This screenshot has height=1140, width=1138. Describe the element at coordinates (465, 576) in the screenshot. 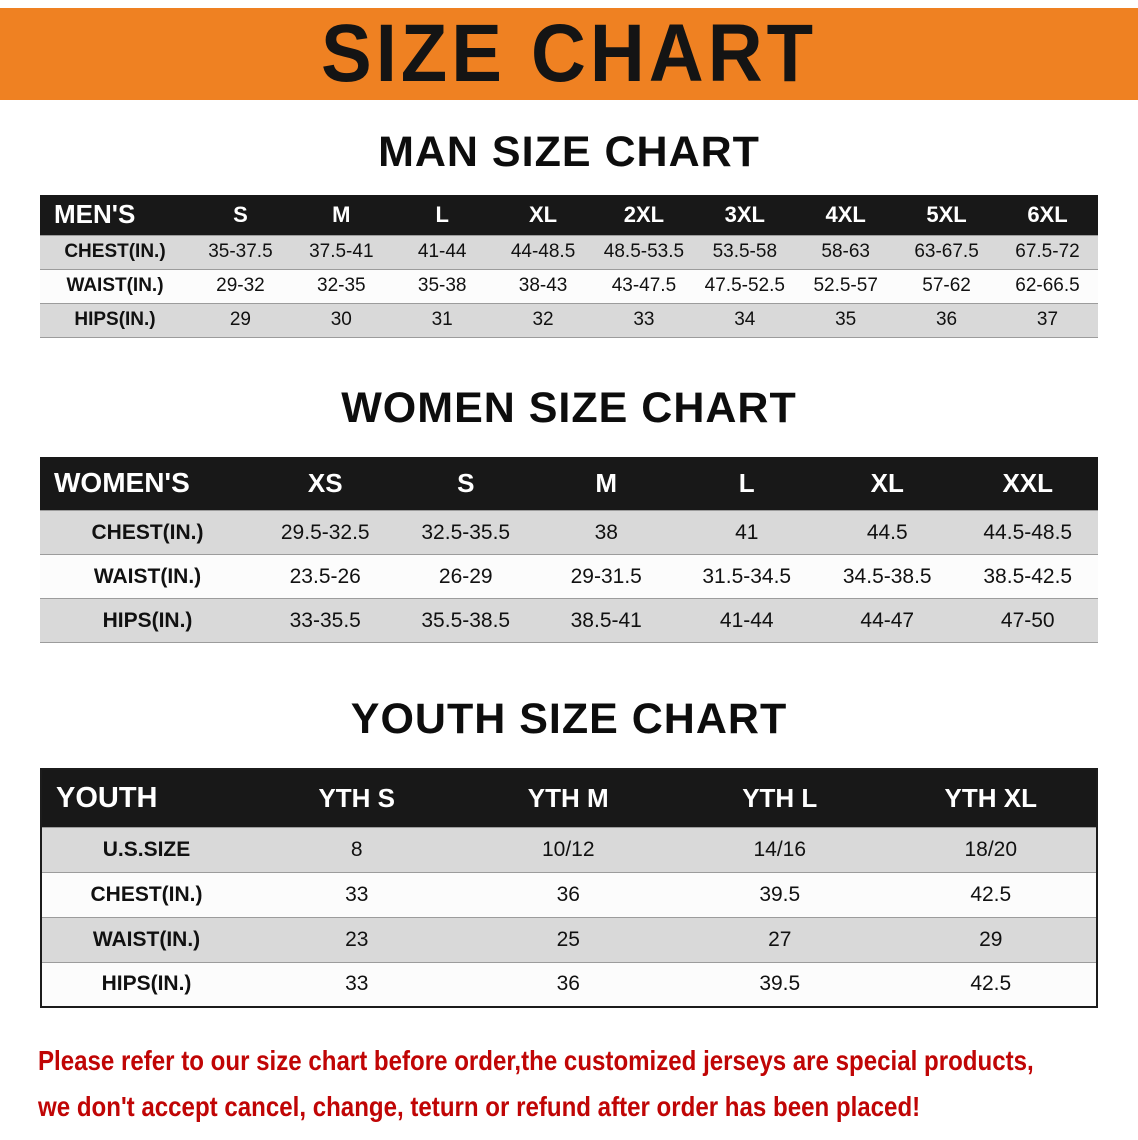

I see `size-value-cell: 26-29` at that location.